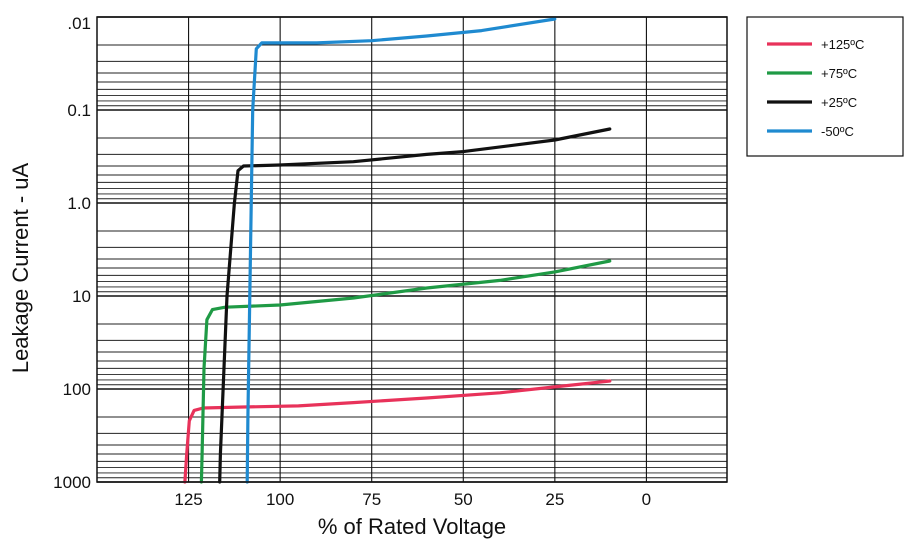 This screenshot has height=550, width=906. Describe the element at coordinates (815, 88) in the screenshot. I see `legend-items: +125ºC +75ºC +25ºC -50ºC` at that location.